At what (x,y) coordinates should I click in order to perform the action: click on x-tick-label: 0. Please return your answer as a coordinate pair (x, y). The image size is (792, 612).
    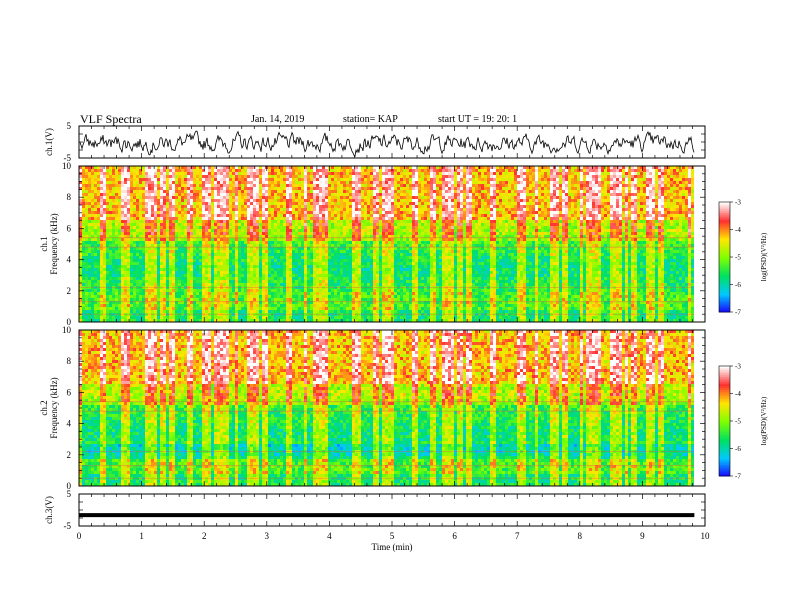
    Looking at the image, I should click on (79, 536).